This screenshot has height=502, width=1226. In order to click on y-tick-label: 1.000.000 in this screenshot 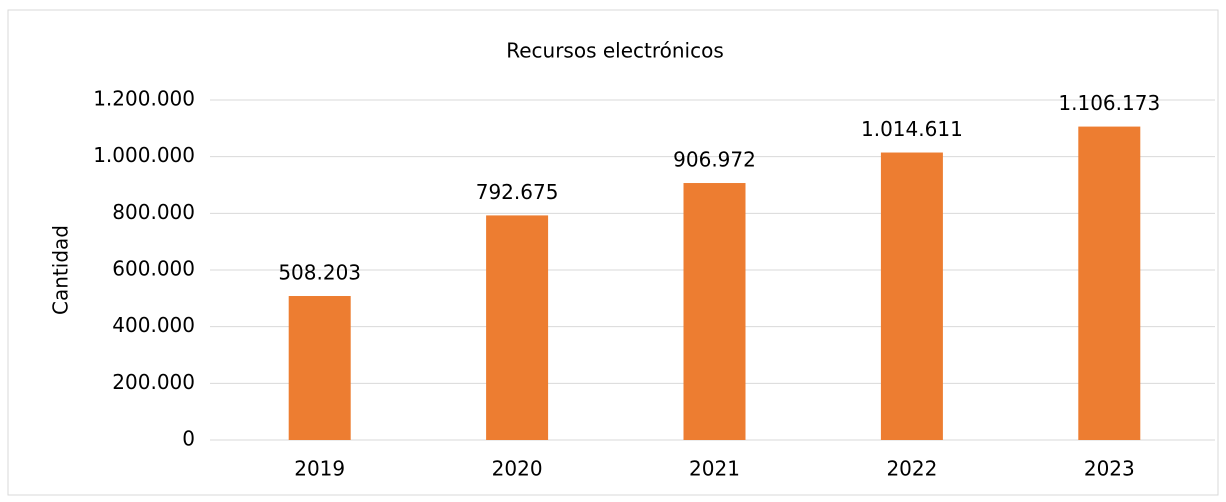, I will do `click(144, 155)`.